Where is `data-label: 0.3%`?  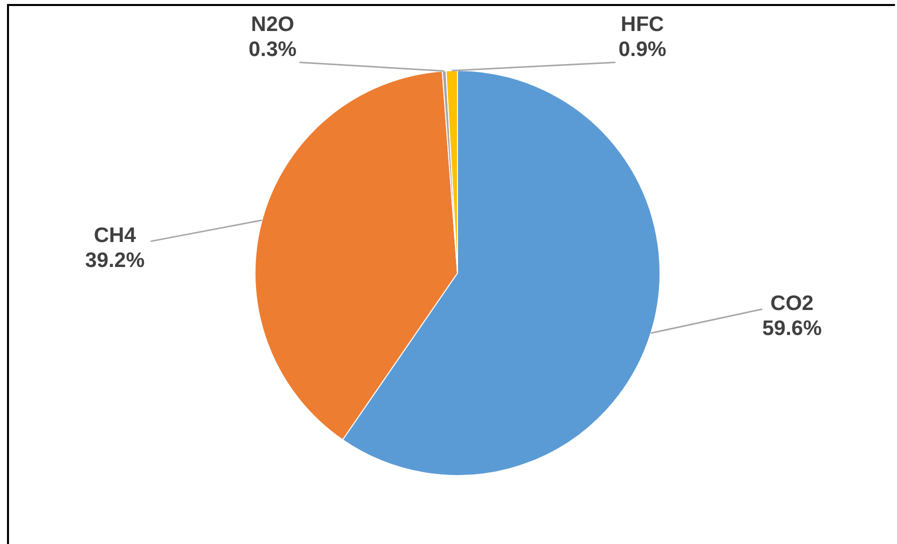
data-label: 0.3% is located at coordinates (272, 50).